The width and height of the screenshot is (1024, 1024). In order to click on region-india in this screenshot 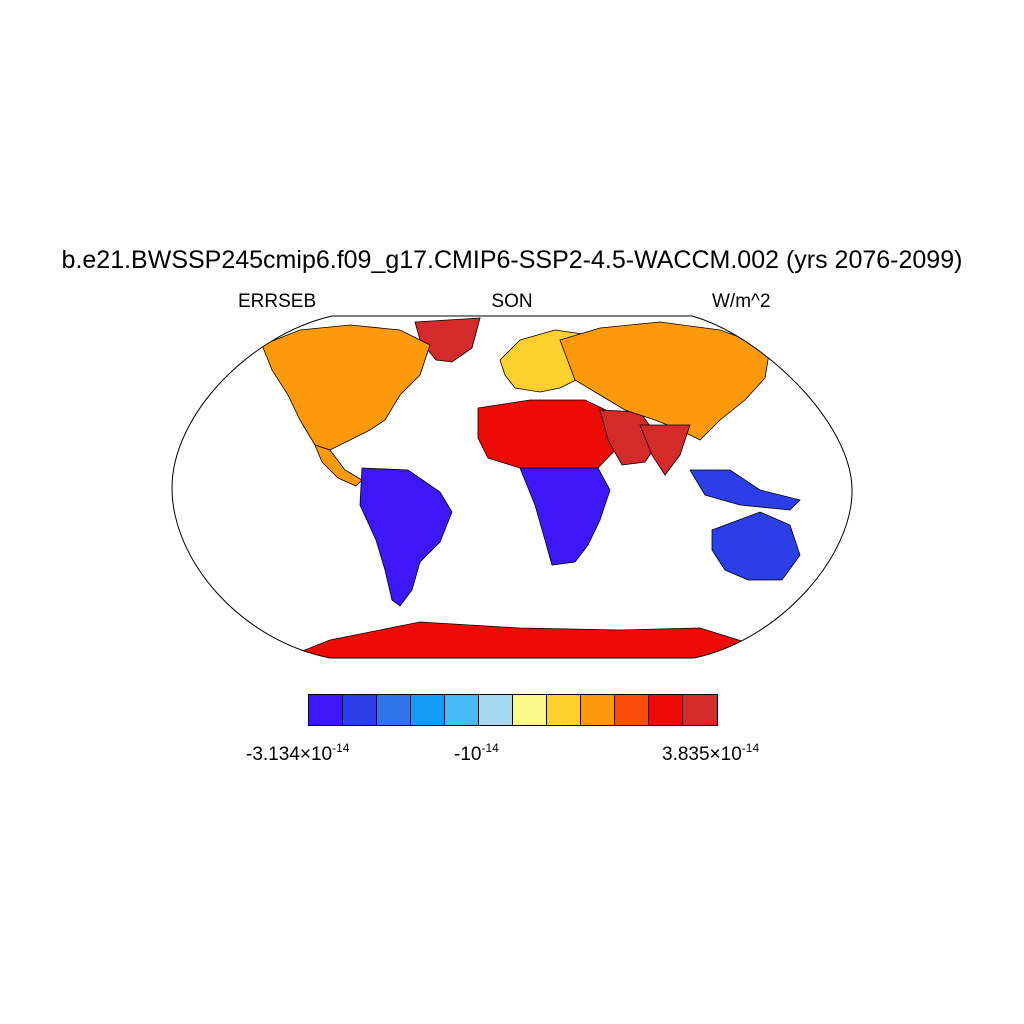, I will do `click(665, 450)`.